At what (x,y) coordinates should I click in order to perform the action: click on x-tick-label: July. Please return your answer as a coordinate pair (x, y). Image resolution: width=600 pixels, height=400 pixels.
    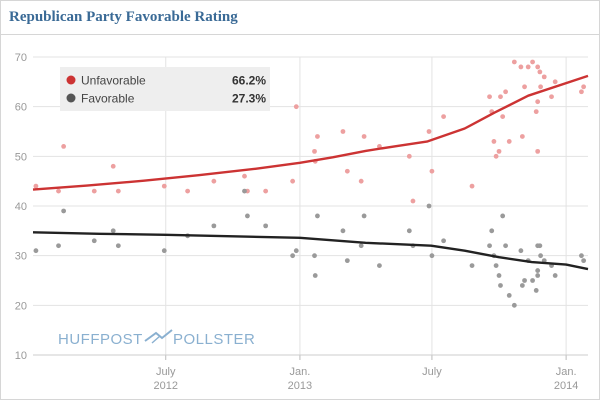
    Looking at the image, I should click on (166, 372).